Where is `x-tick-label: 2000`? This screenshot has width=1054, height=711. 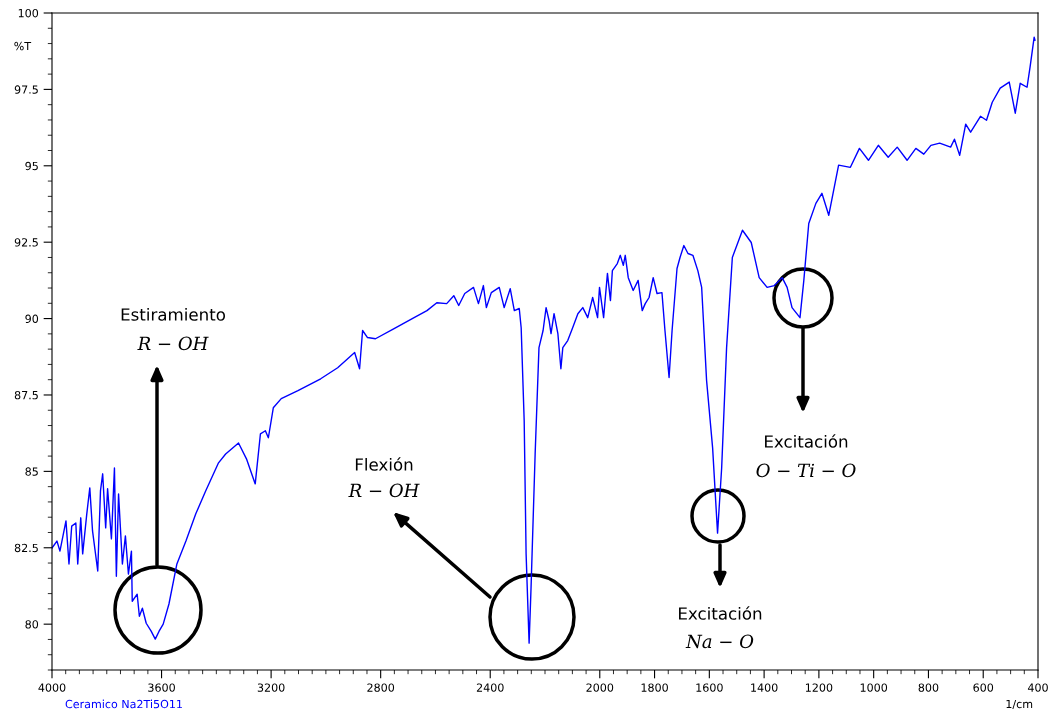
x-tick-label: 2000 is located at coordinates (600, 687).